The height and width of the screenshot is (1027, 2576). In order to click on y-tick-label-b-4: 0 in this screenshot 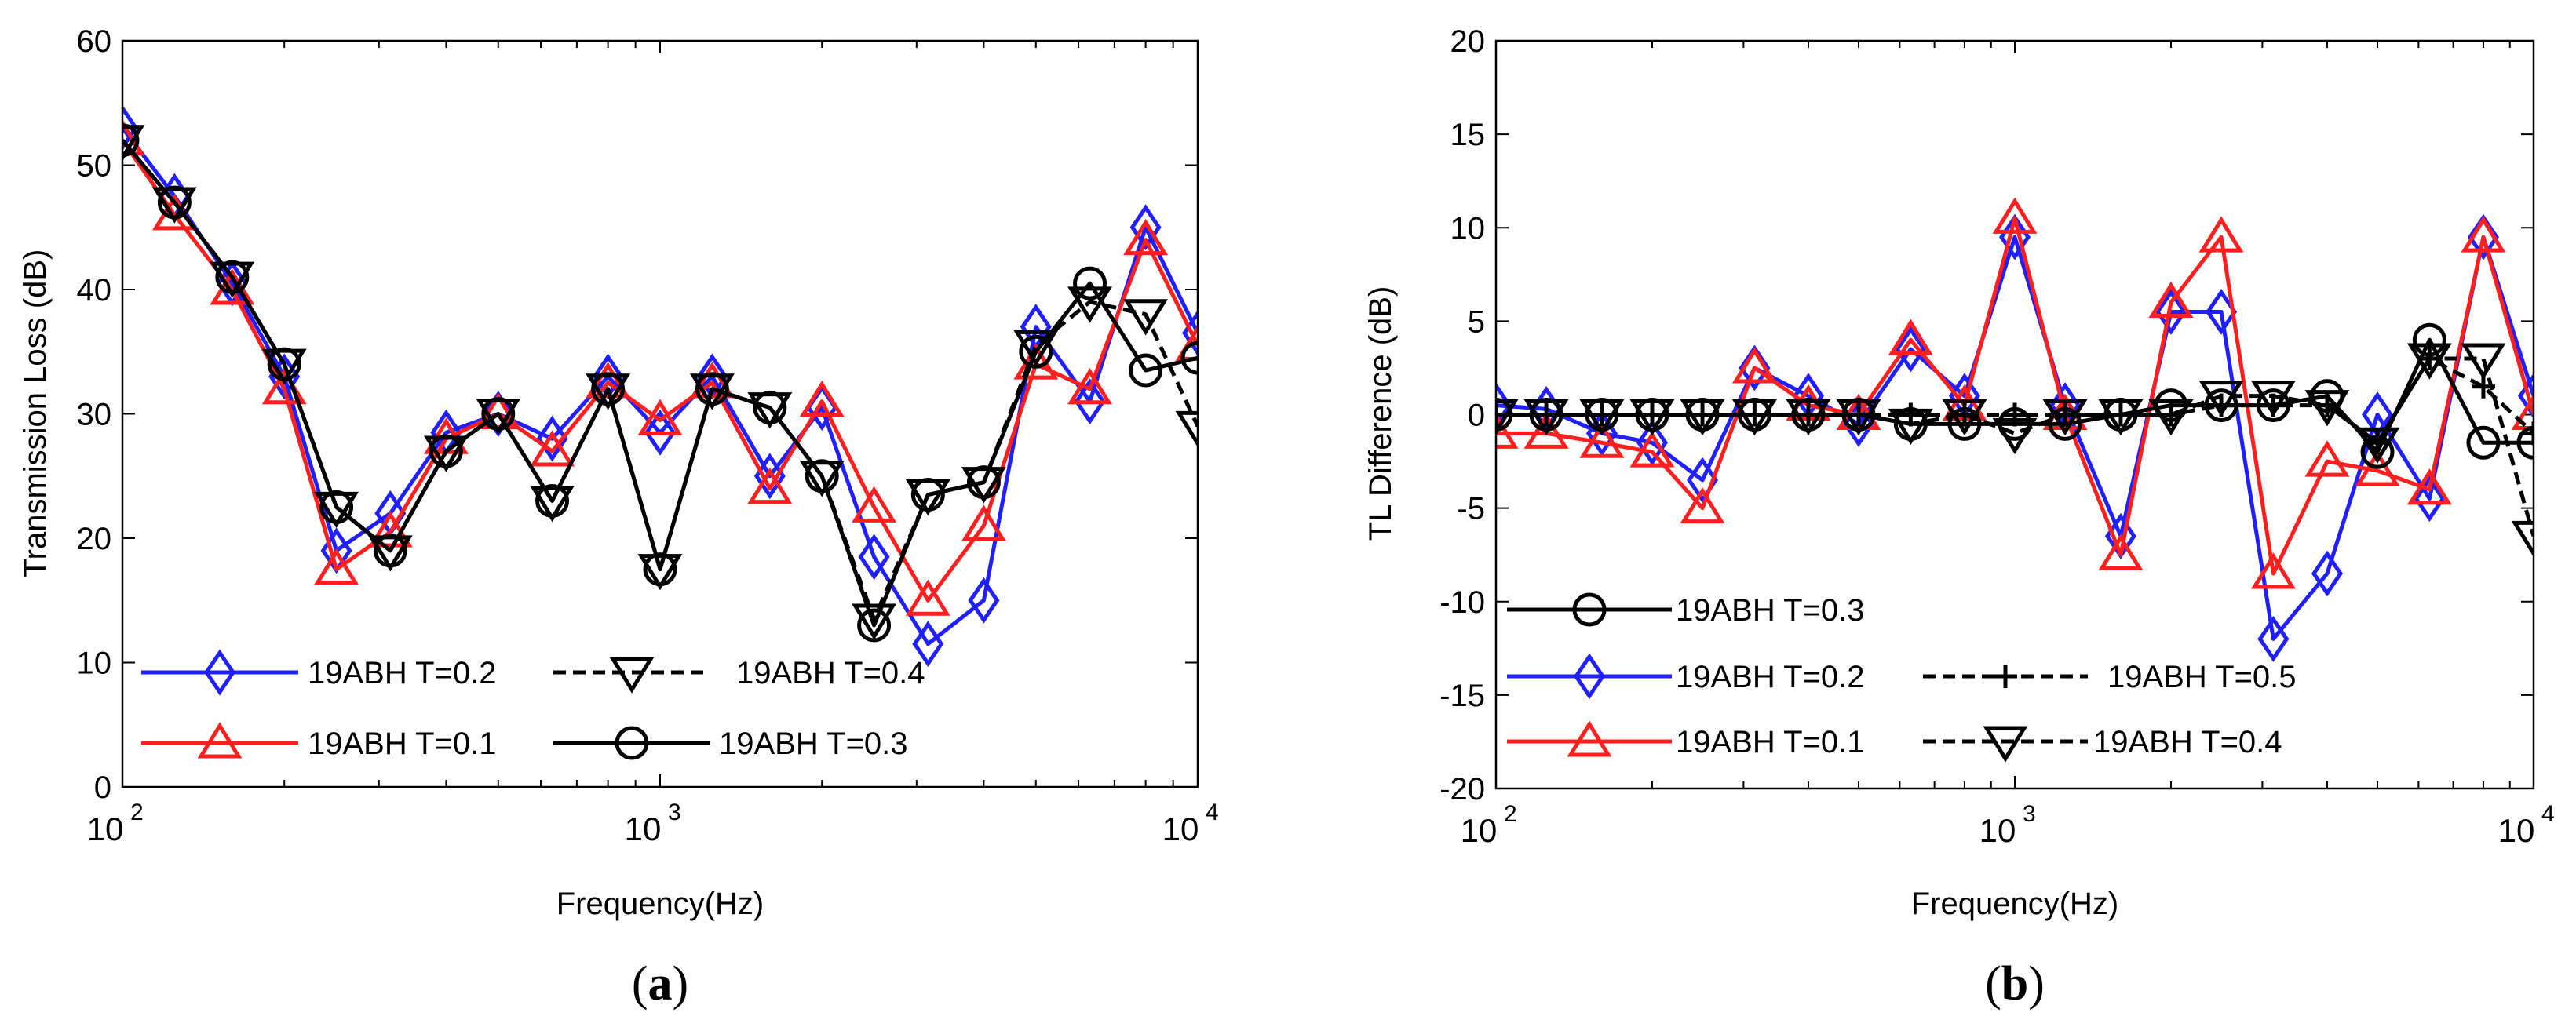, I will do `click(1476, 416)`.